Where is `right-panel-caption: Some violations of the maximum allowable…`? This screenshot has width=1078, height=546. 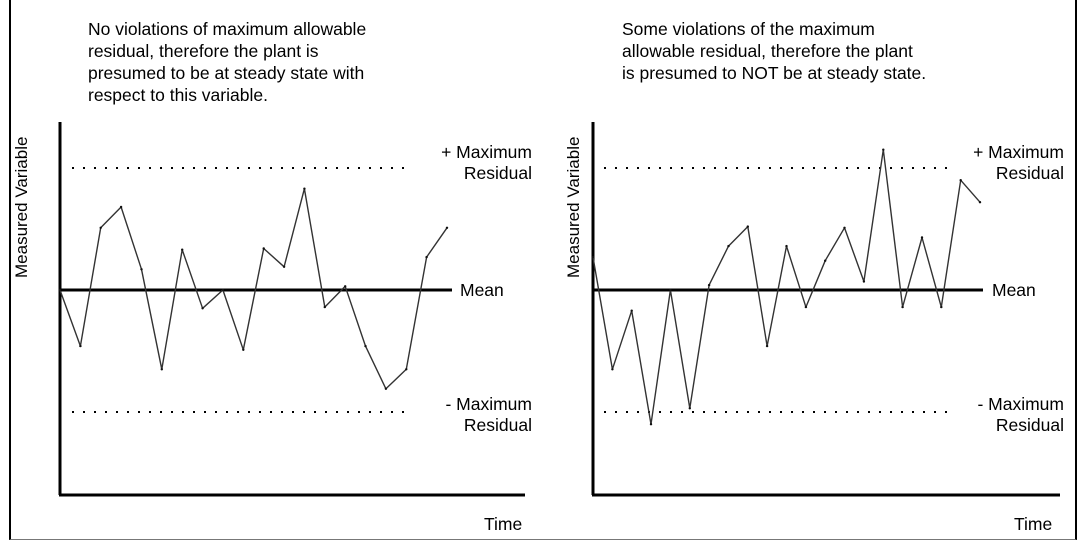 right-panel-caption: Some violations of the maximum allowable… is located at coordinates (774, 51).